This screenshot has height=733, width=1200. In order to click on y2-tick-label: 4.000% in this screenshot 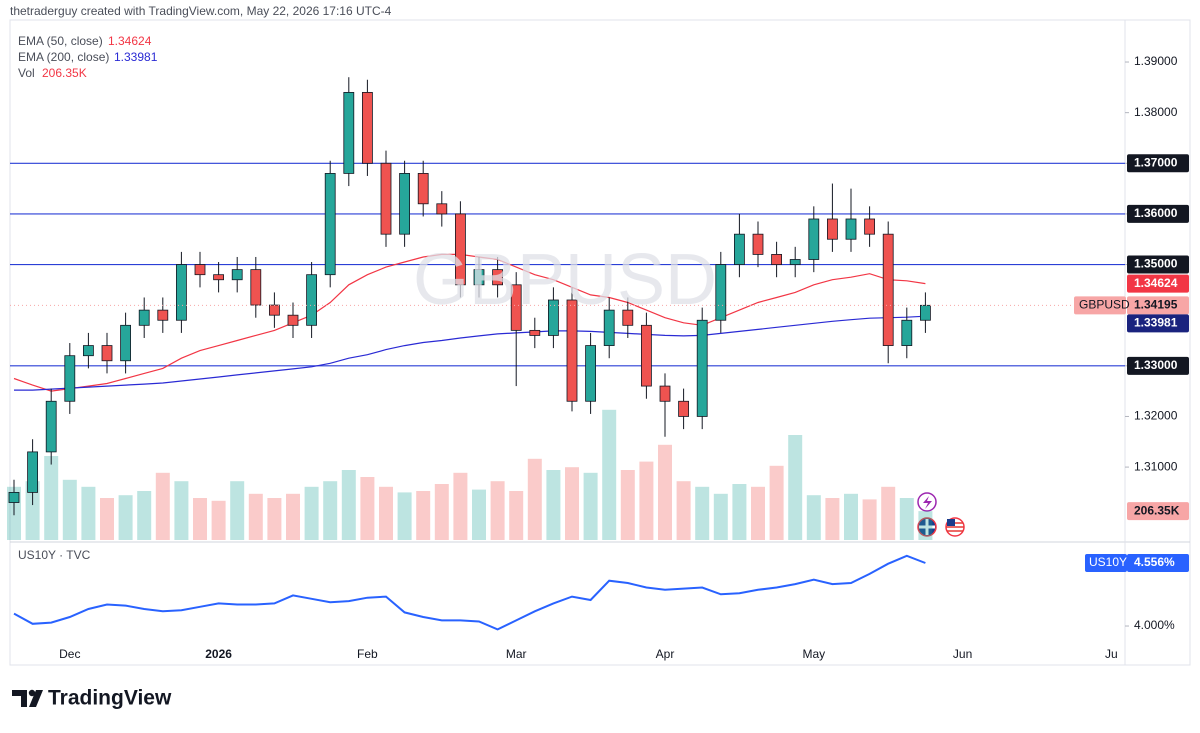, I will do `click(1154, 625)`.